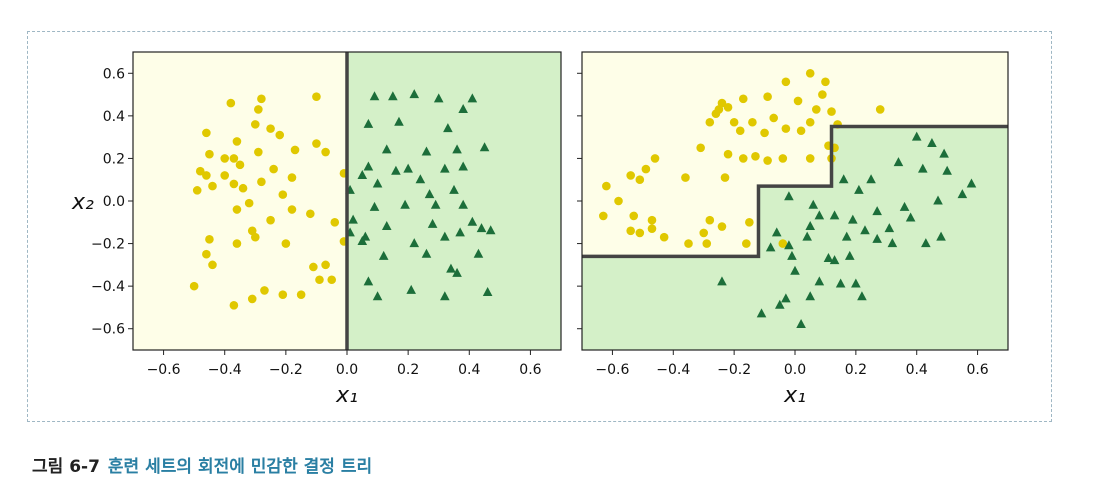 This screenshot has width=1102, height=488. I want to click on x-tick-label: 0.4, so click(917, 370).